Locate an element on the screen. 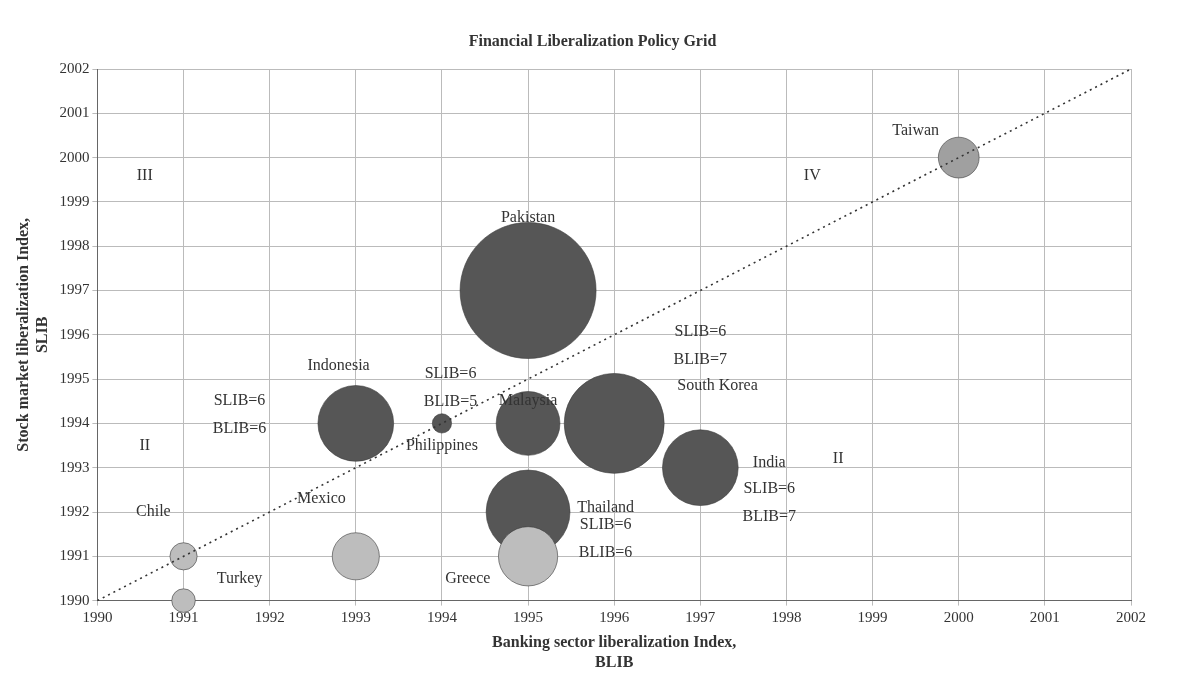 The width and height of the screenshot is (1200, 681). y-tick-label: 1994 is located at coordinates (74, 422).